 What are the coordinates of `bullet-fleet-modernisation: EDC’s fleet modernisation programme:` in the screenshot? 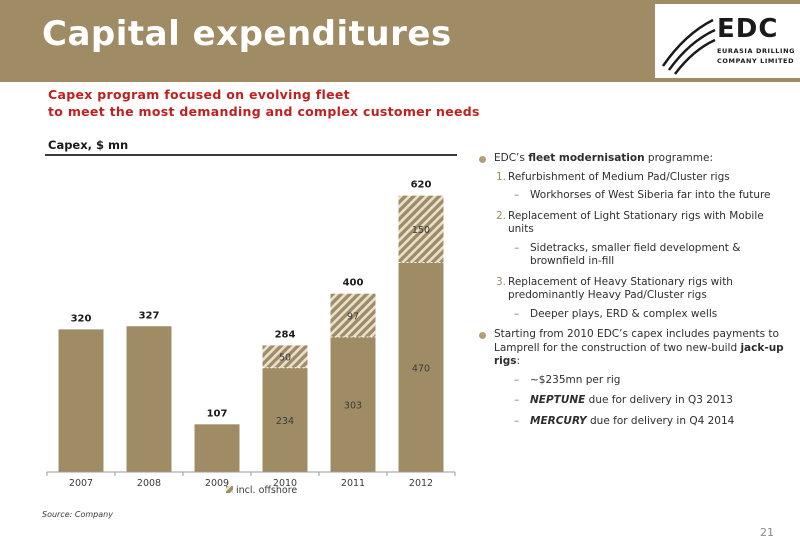 It's located at (631, 159).